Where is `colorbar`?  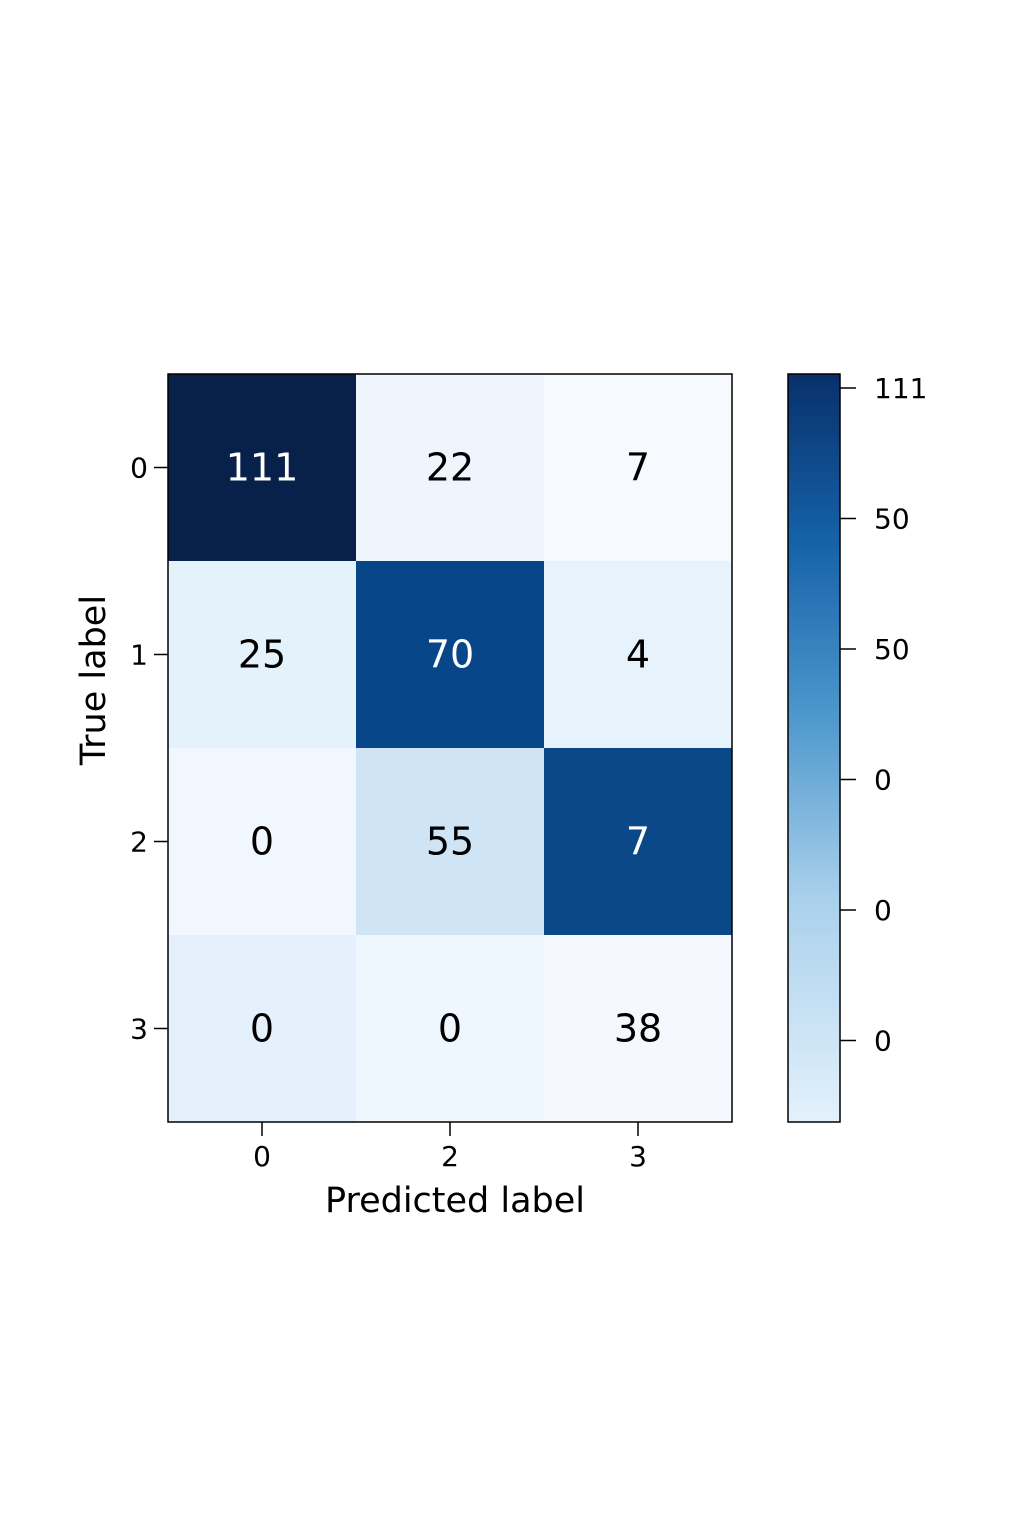
colorbar is located at coordinates (814, 748).